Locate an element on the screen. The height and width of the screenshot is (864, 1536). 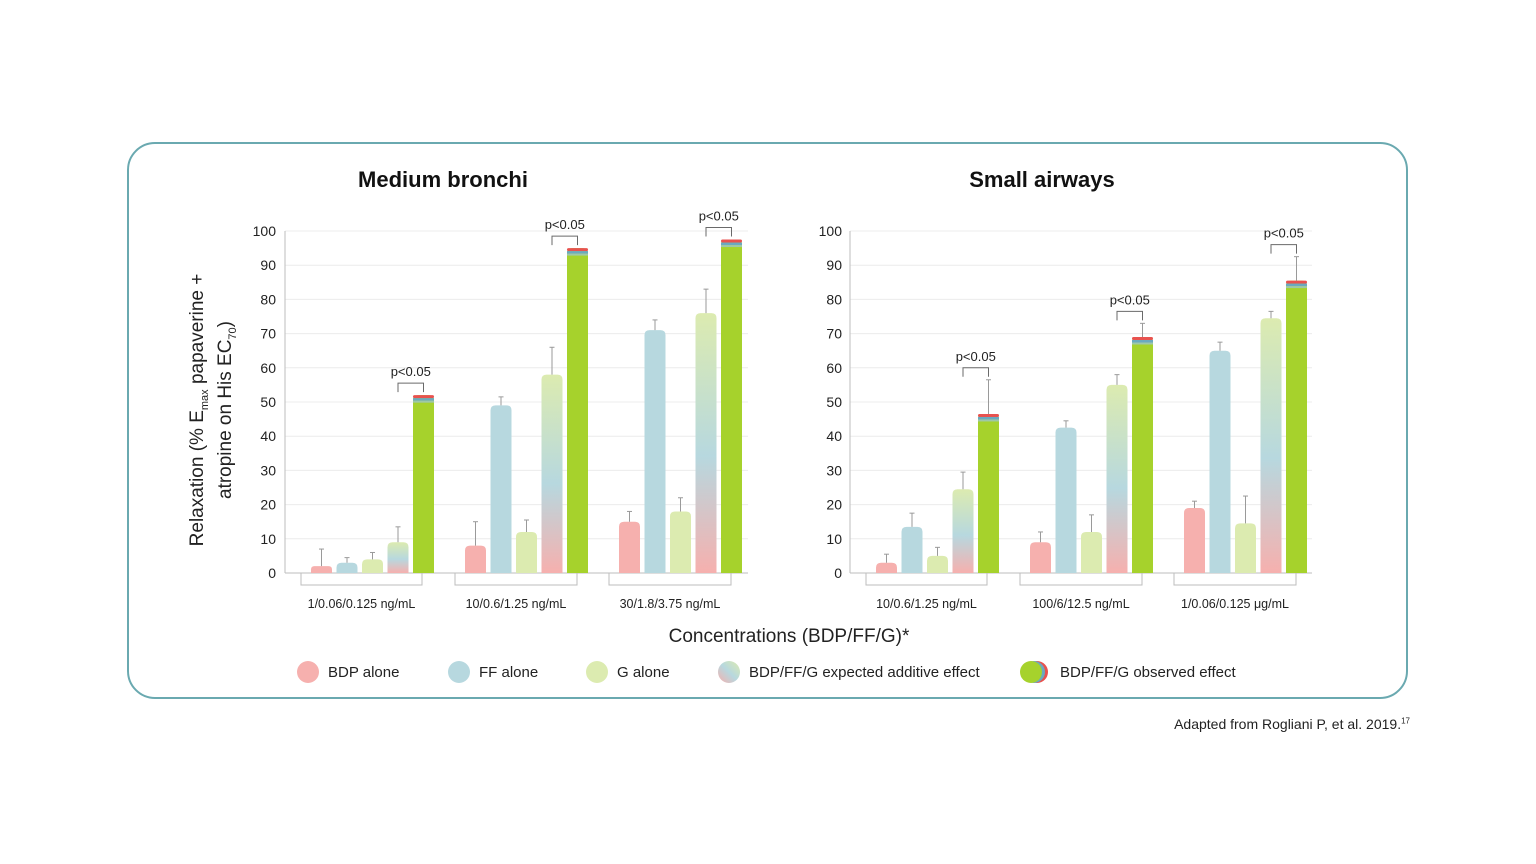
y-tick-label: 50 is located at coordinates (834, 402).